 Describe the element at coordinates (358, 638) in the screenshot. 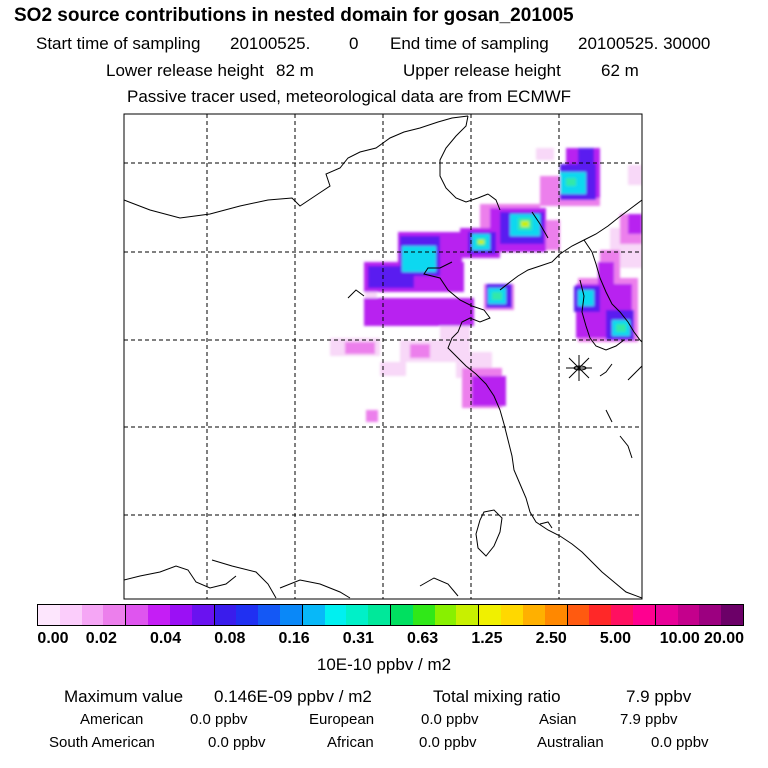

I see `colorbar-tick-label: 0.31` at that location.